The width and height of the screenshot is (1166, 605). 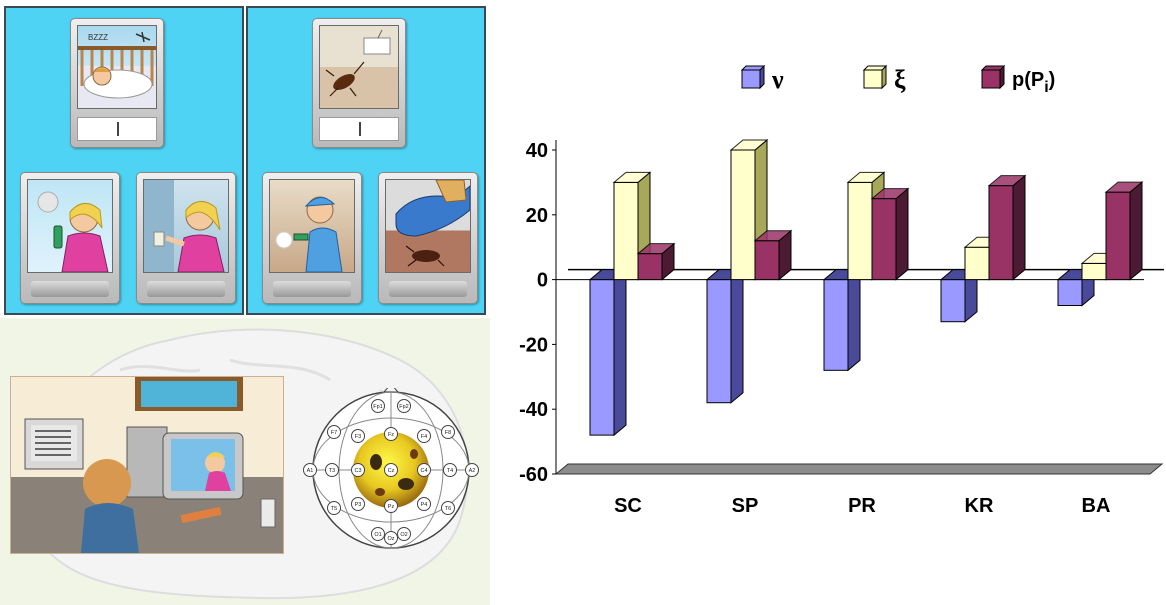 I want to click on svg-text: Fp2, so click(x=403, y=407).